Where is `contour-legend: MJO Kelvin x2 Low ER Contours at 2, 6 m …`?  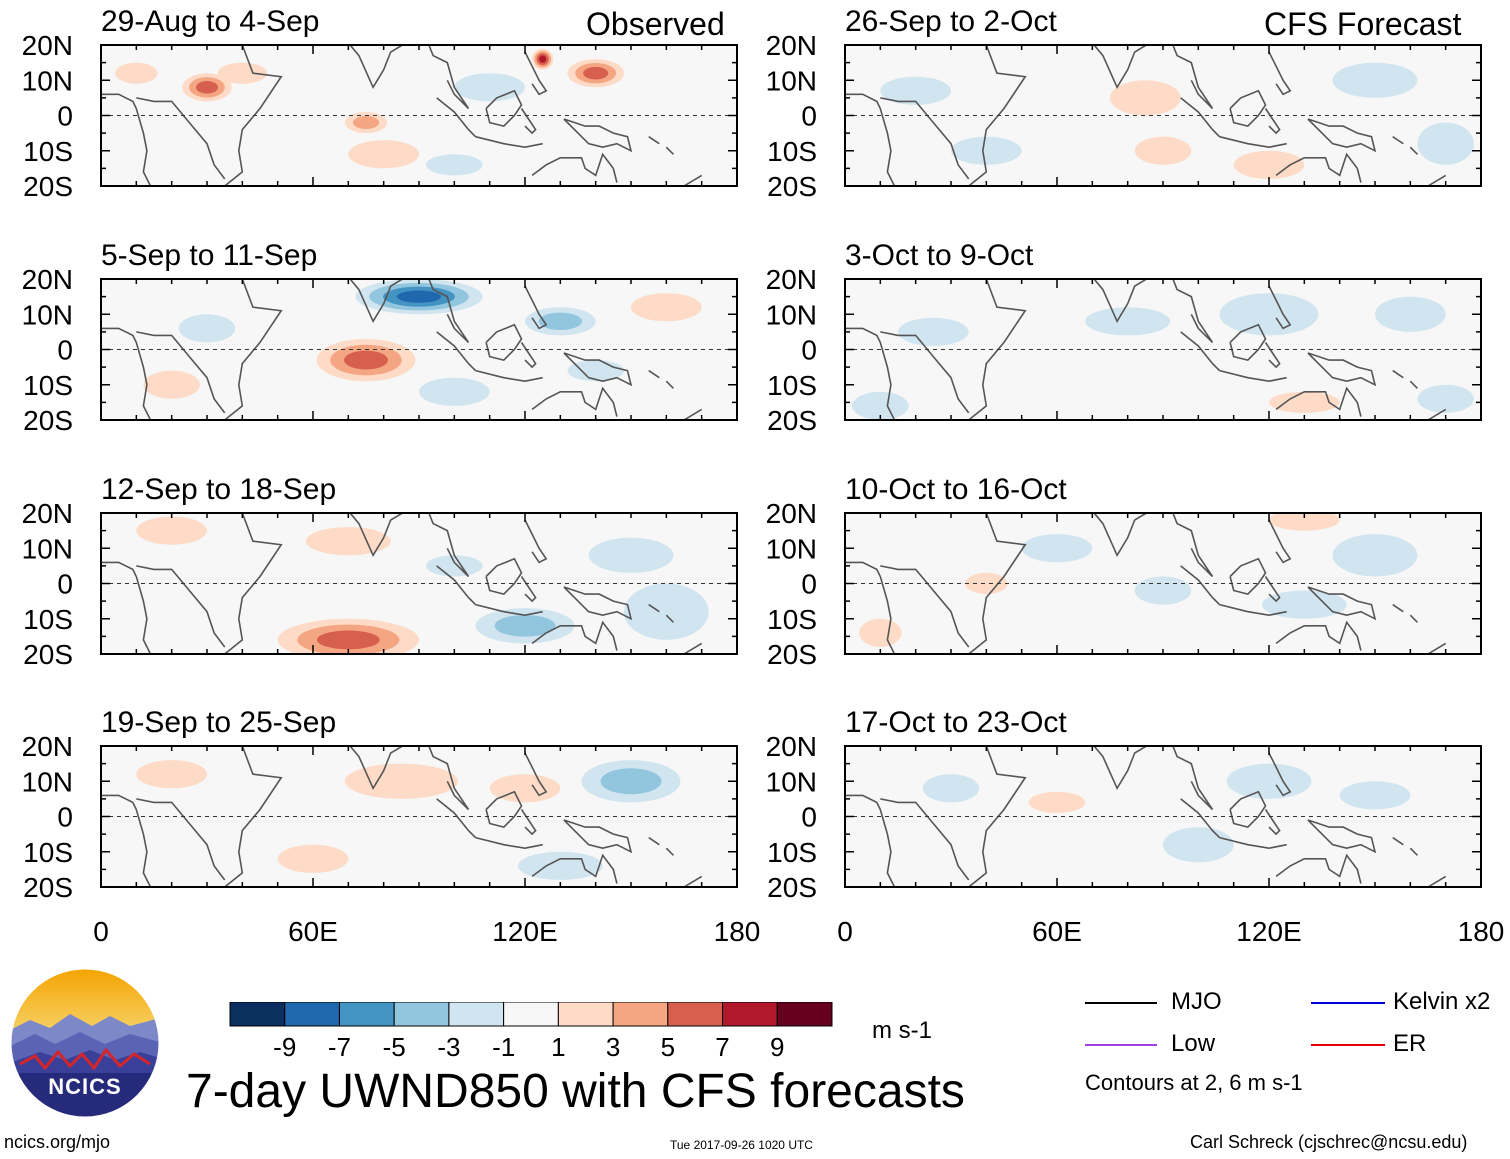
contour-legend: MJO Kelvin x2 Low ER Contours at 2, 6 m … is located at coordinates (1295, 1041).